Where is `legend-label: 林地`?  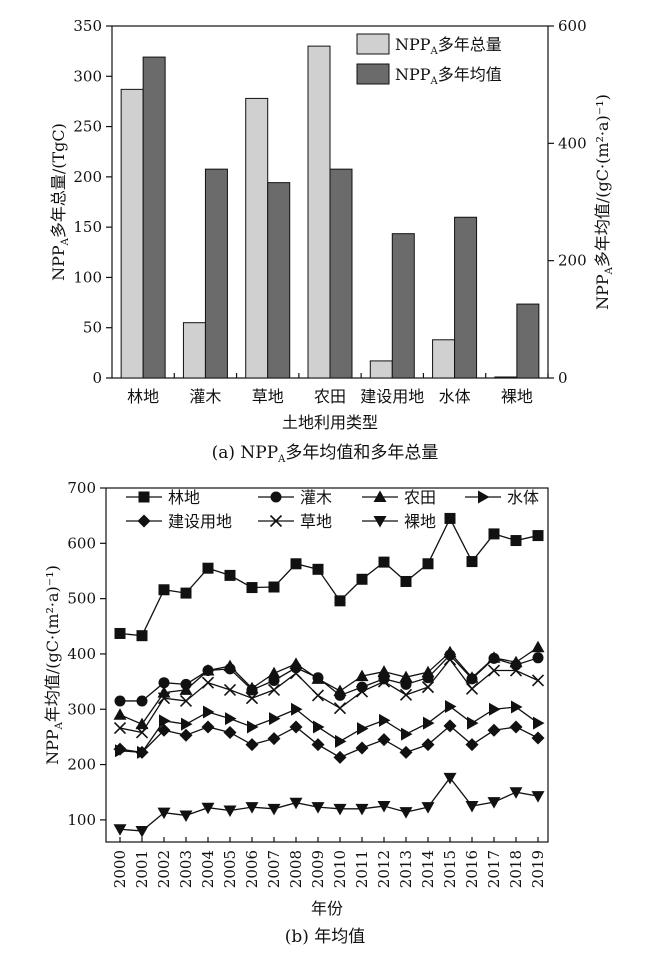
legend-label: 林地 is located at coordinates (184, 497).